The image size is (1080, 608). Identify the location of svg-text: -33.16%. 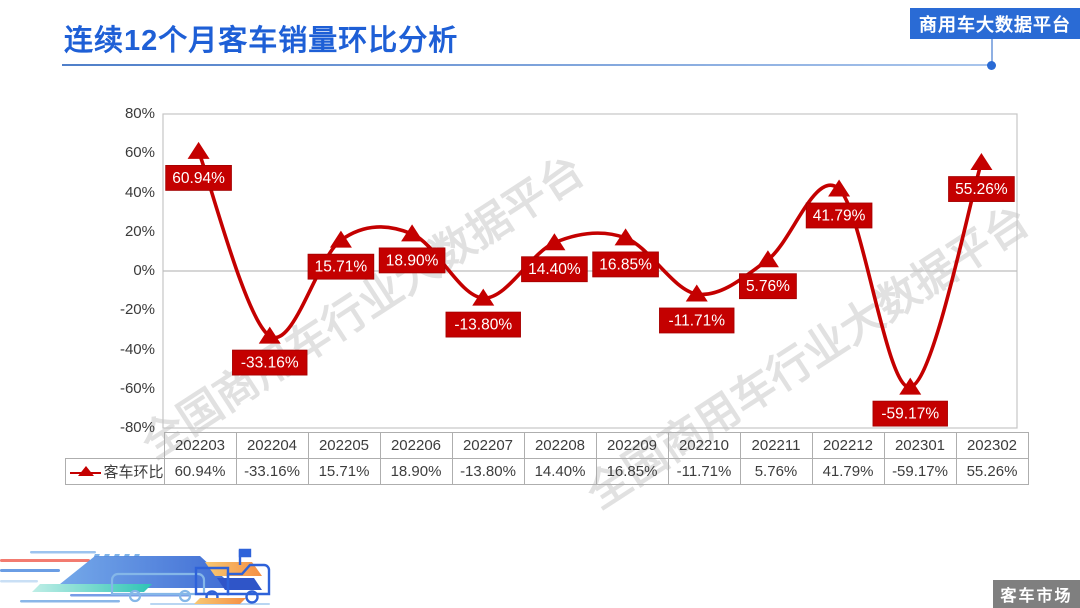
(270, 363).